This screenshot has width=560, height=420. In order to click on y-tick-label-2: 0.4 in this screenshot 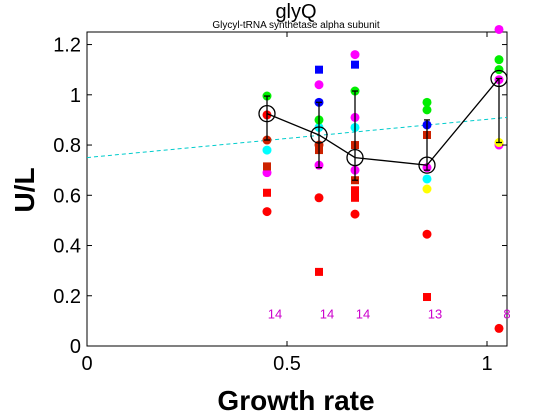, I will do `click(67, 247)`.